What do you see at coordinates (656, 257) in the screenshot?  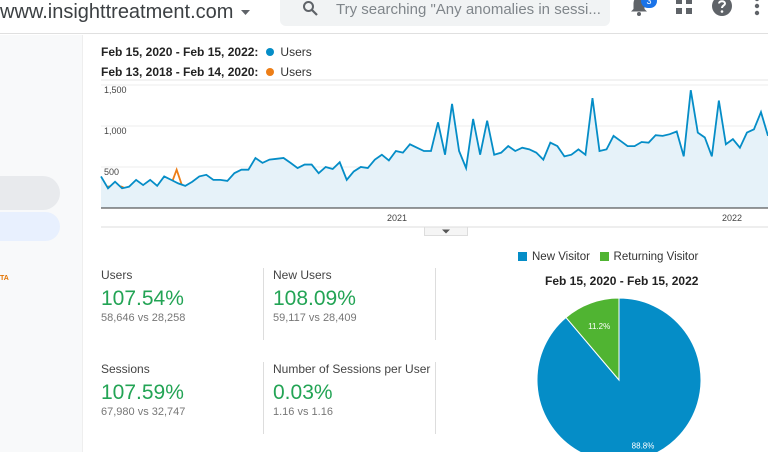 I see `legend-returning-visitor: Returning Visitor` at bounding box center [656, 257].